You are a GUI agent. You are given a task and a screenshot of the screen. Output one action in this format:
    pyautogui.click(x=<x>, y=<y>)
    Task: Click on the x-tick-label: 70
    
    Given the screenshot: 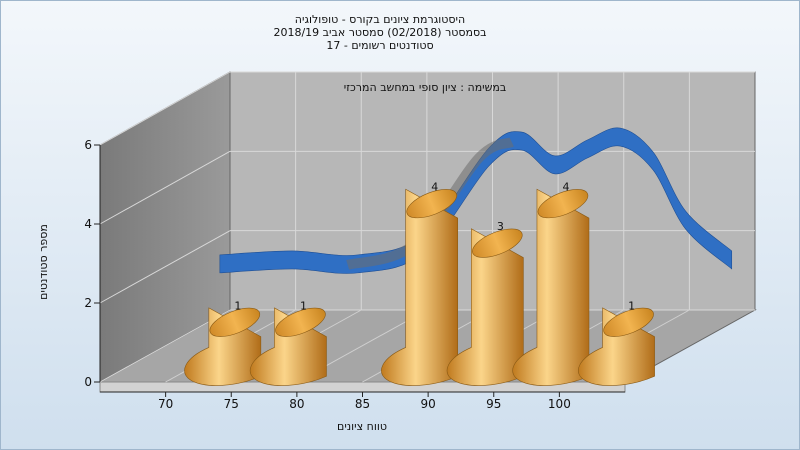 What is the action you would take?
    pyautogui.click(x=165, y=404)
    